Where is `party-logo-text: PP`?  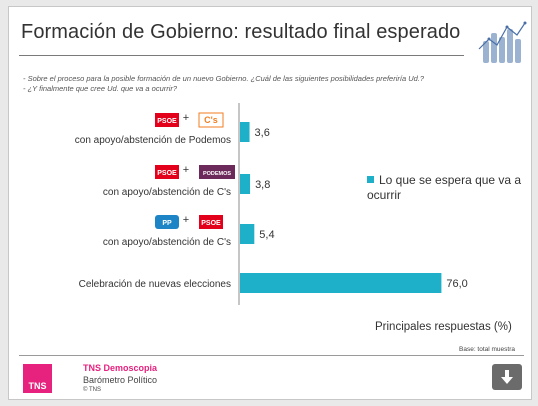 party-logo-text: PP is located at coordinates (167, 223).